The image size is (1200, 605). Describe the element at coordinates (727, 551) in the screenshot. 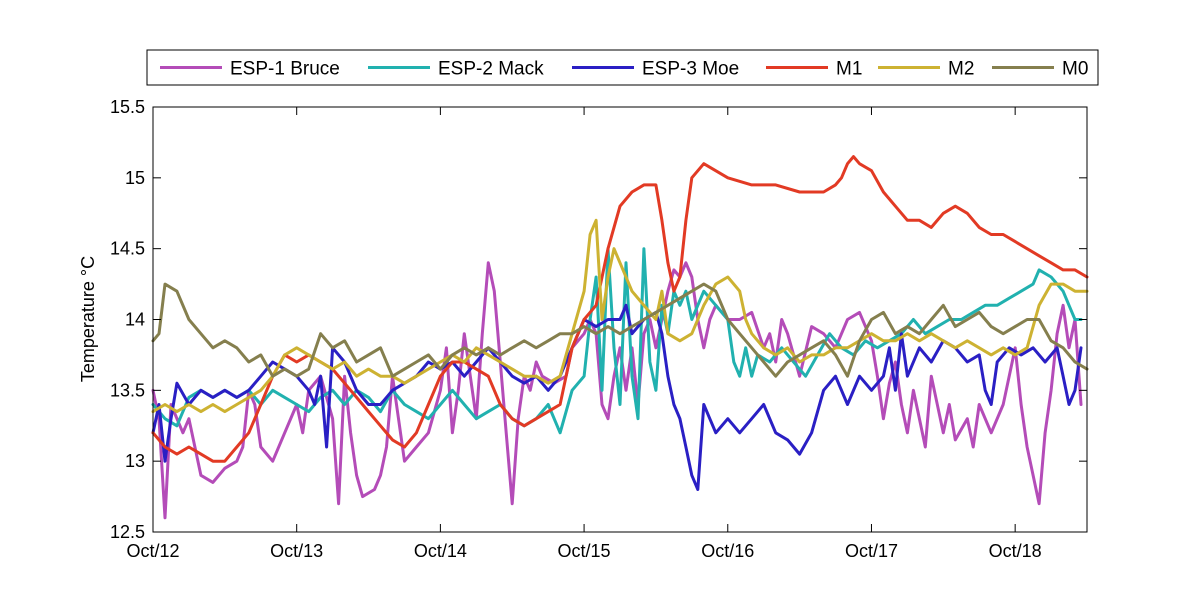

I see `x-tick-label-4: Oct/16` at that location.